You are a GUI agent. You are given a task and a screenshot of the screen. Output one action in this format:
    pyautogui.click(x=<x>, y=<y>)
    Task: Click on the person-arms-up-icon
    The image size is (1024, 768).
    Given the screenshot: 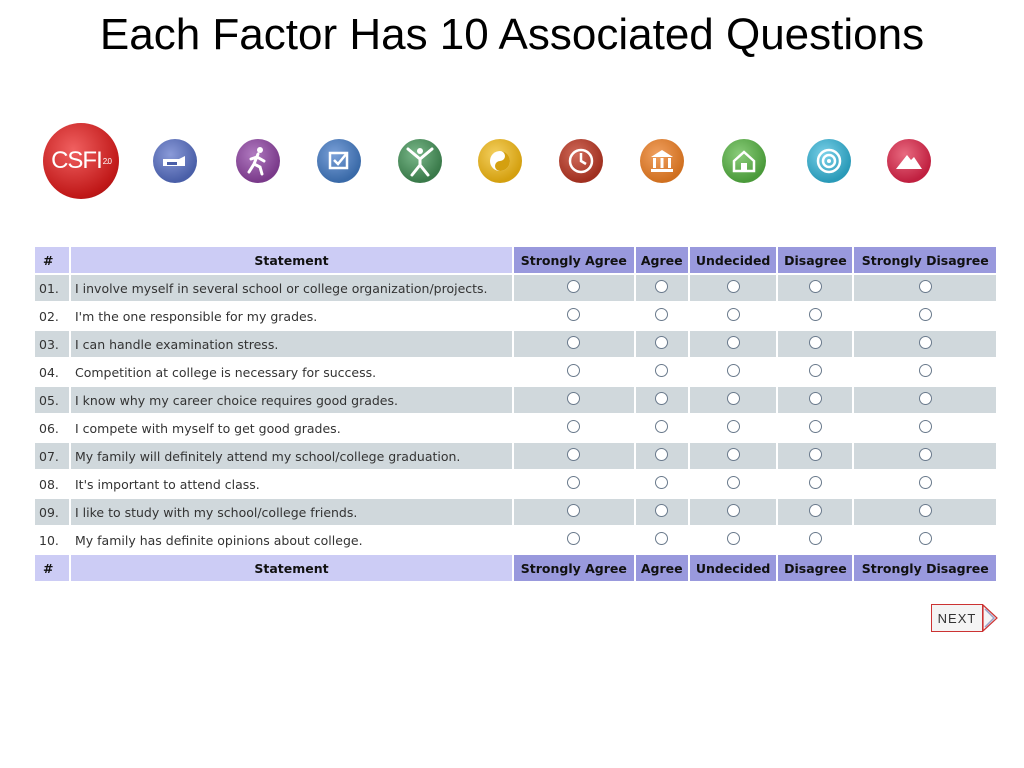 What is the action you would take?
    pyautogui.click(x=420, y=161)
    